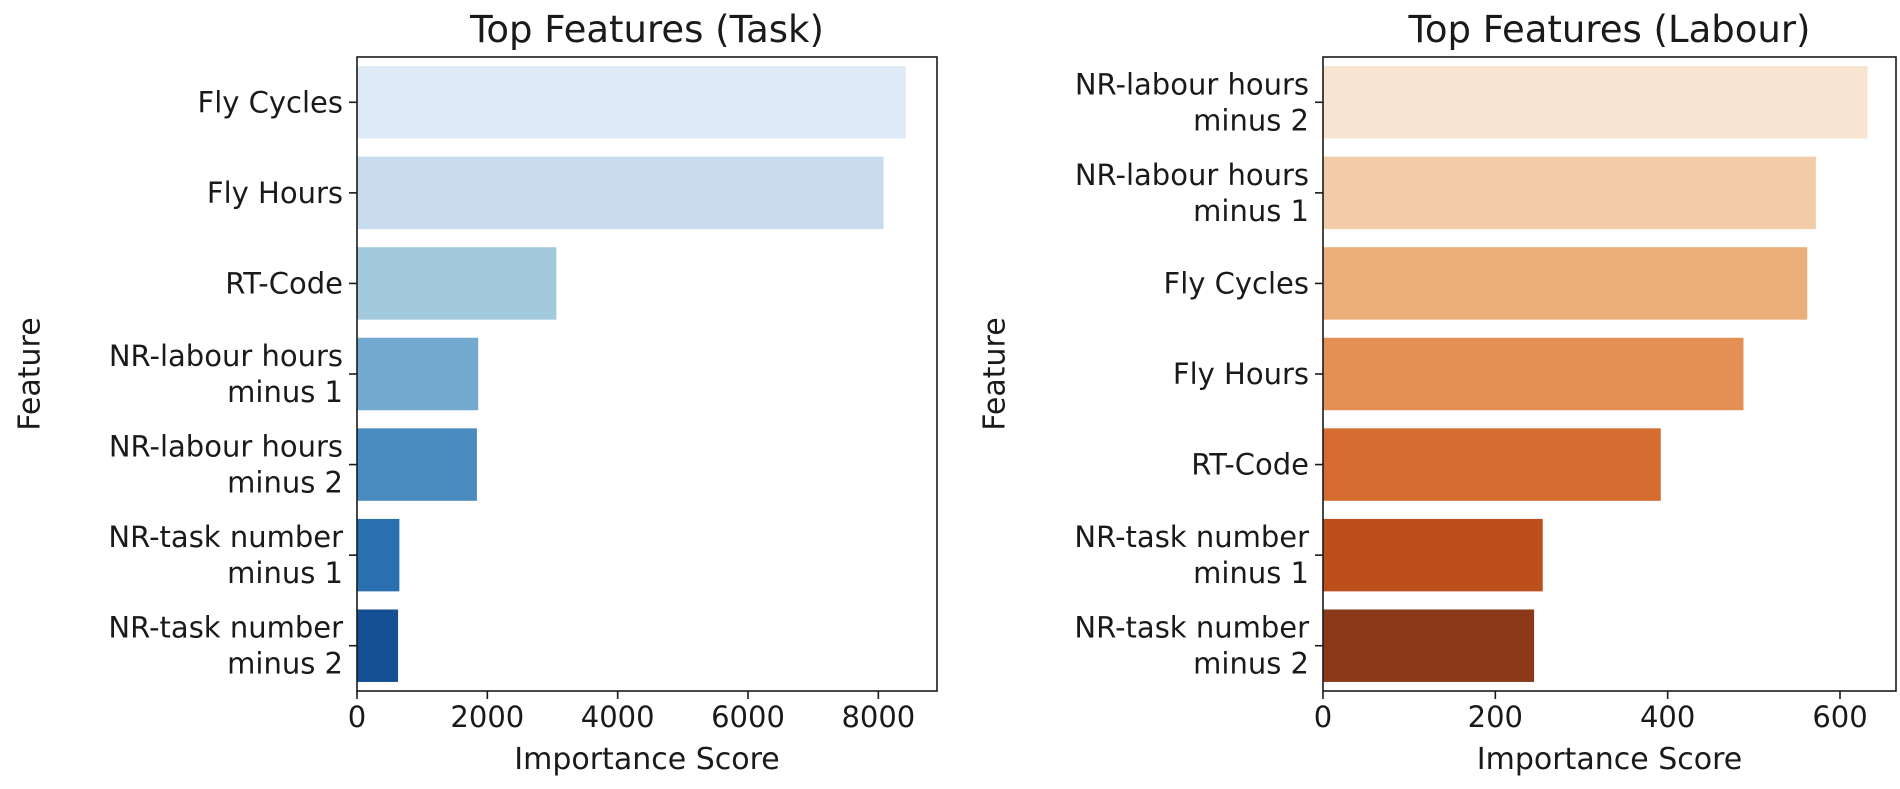 The image size is (1900, 789). Describe the element at coordinates (1192, 193) in the screenshot. I see `labour-ytick-label-2: NR-labour hours minus 1` at that location.